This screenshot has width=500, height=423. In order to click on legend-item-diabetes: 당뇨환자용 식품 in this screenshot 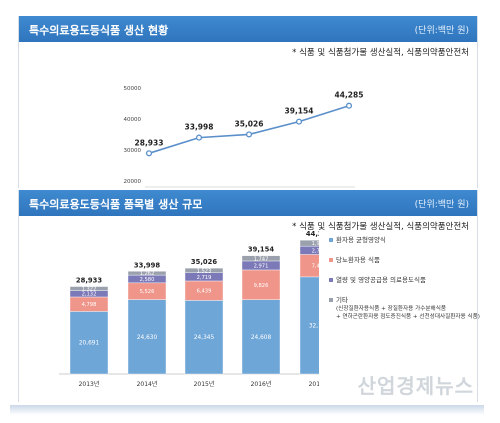, I will do `click(354, 259)`.